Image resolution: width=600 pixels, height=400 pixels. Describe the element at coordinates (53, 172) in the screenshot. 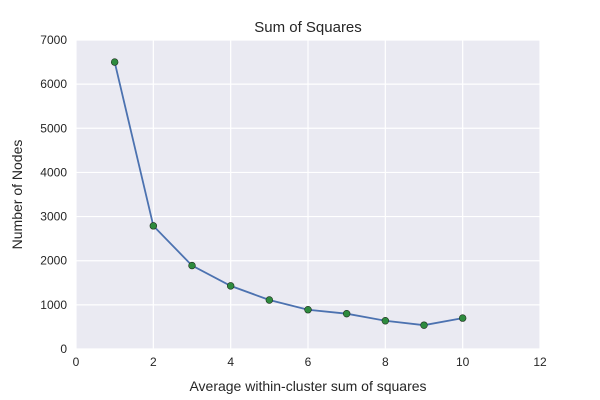

I see `y-tick-label: 4000` at that location.